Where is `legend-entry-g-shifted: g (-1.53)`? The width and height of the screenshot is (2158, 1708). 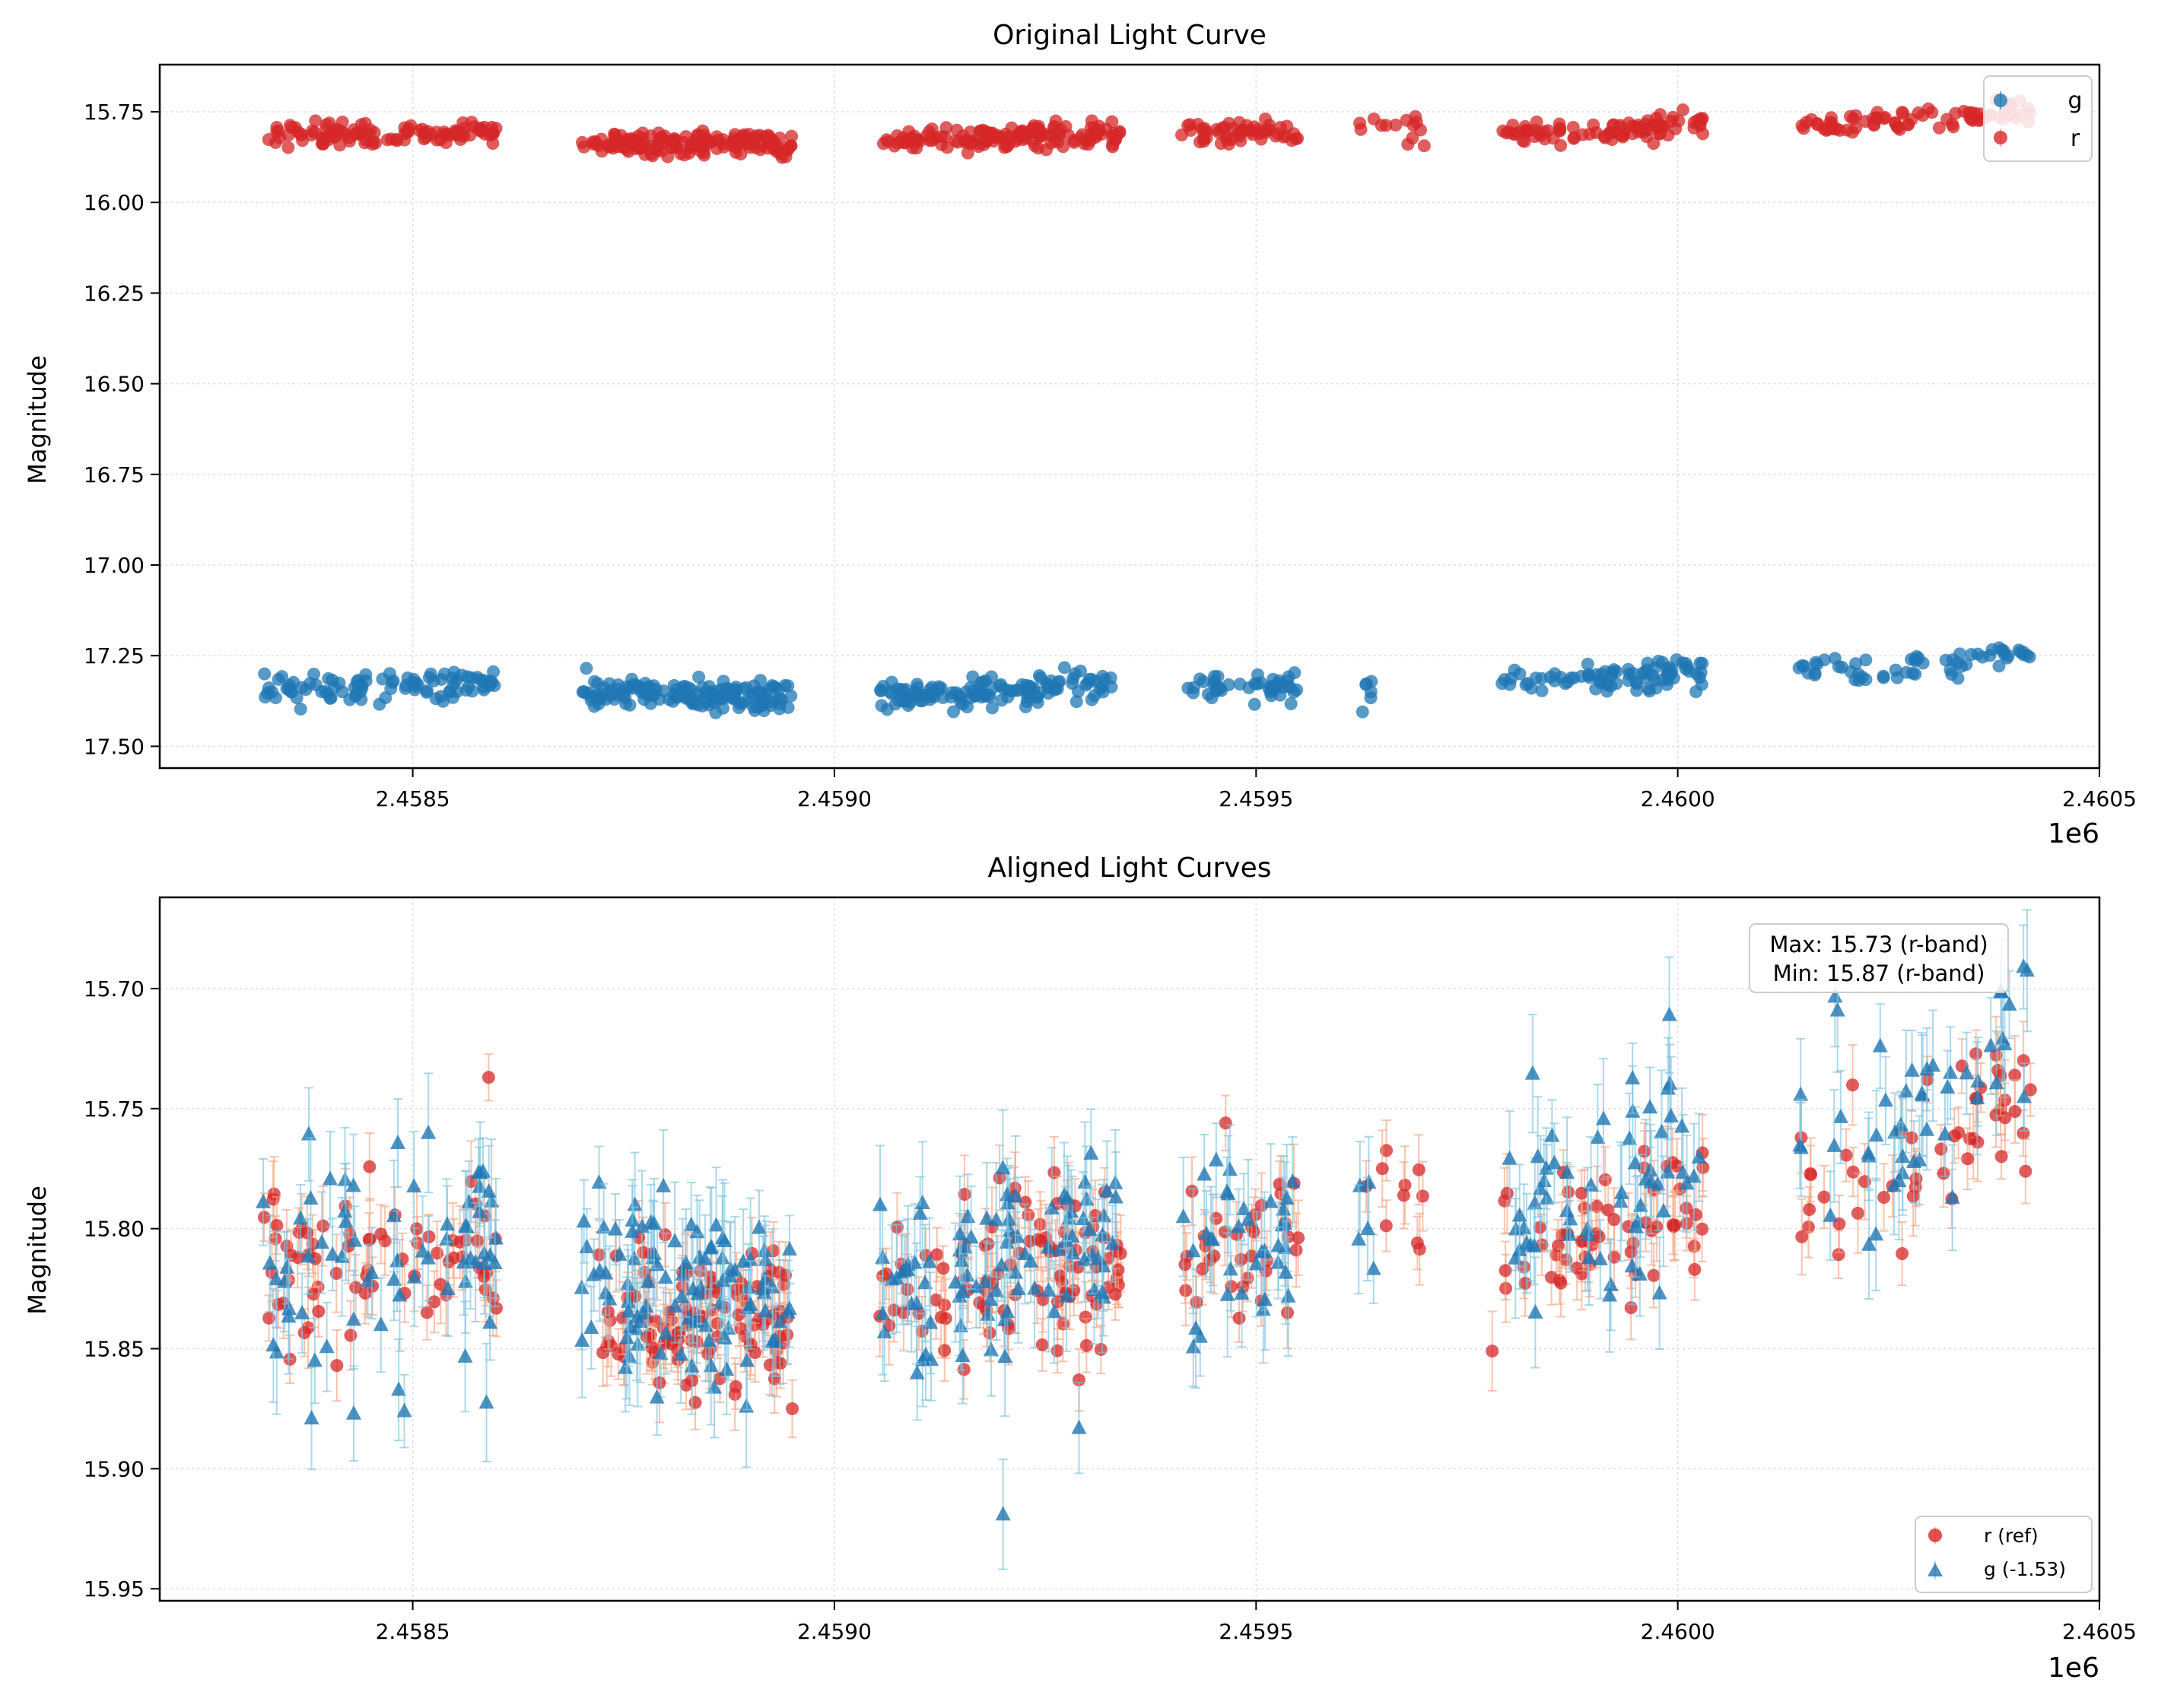 legend-entry-g-shifted: g (-1.53) is located at coordinates (1997, 1569).